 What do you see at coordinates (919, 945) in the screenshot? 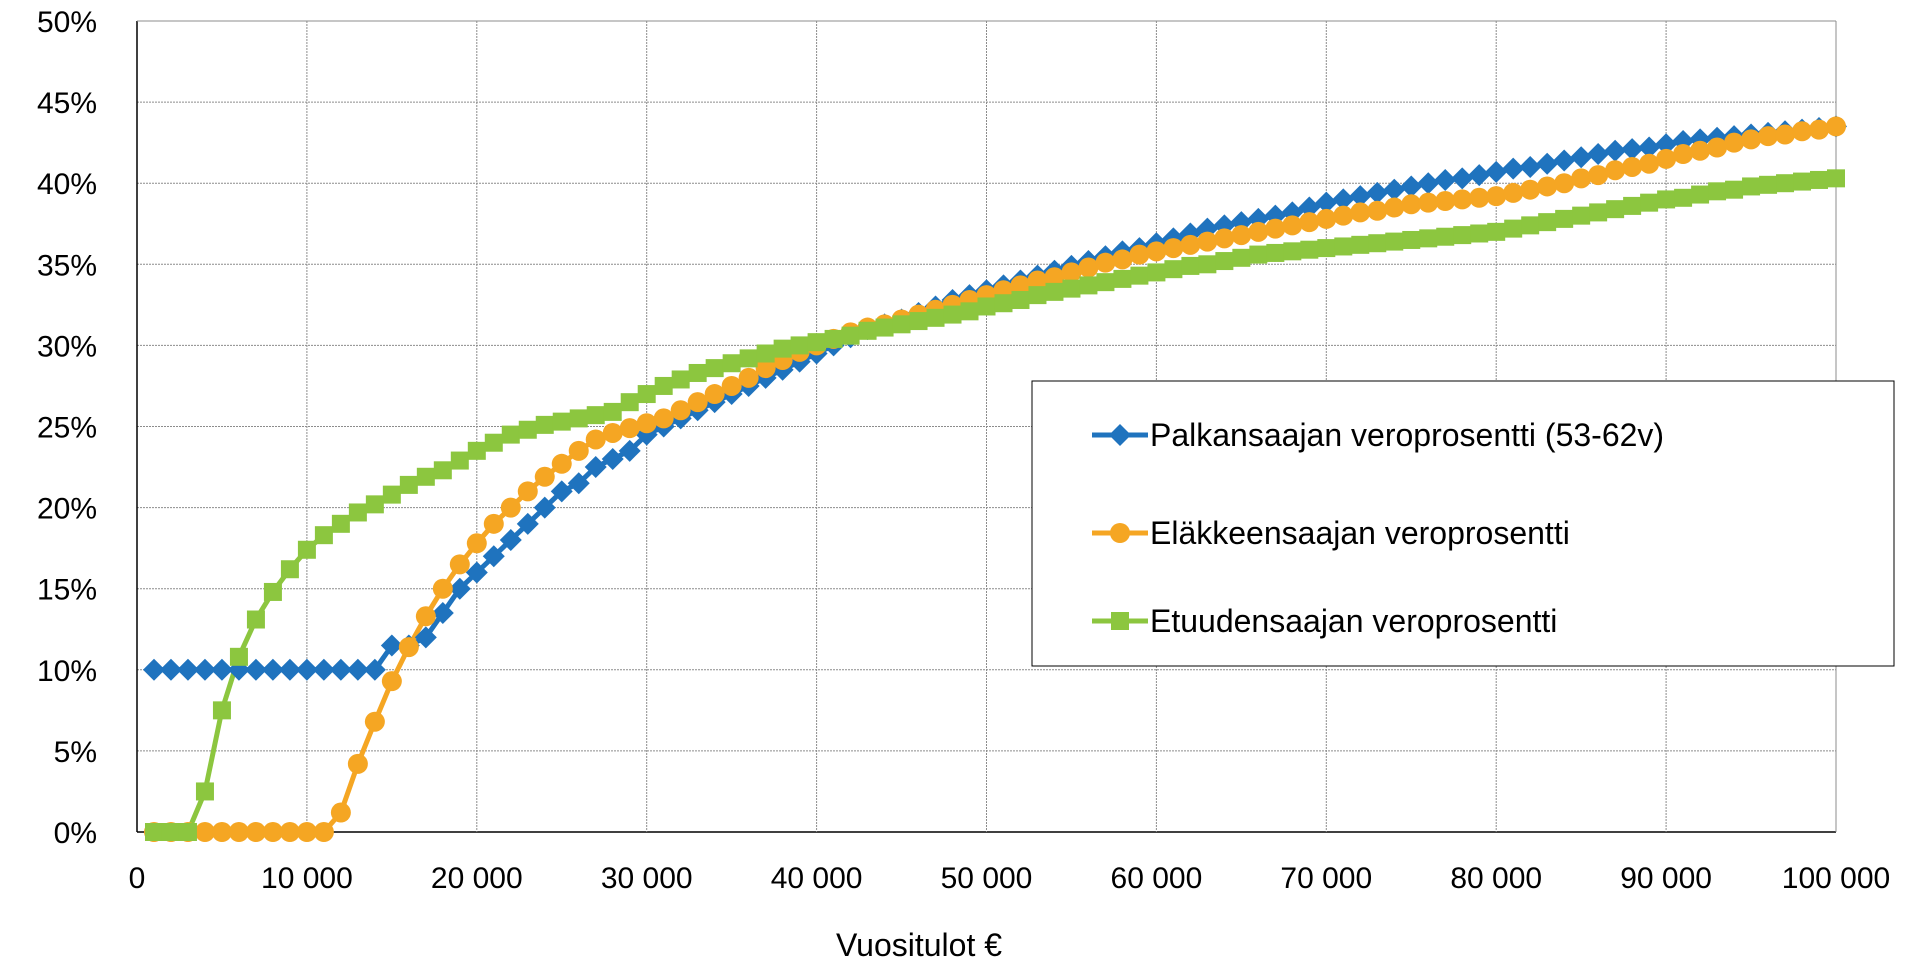
I see `x-axis-title: Vuositulot €` at bounding box center [919, 945].